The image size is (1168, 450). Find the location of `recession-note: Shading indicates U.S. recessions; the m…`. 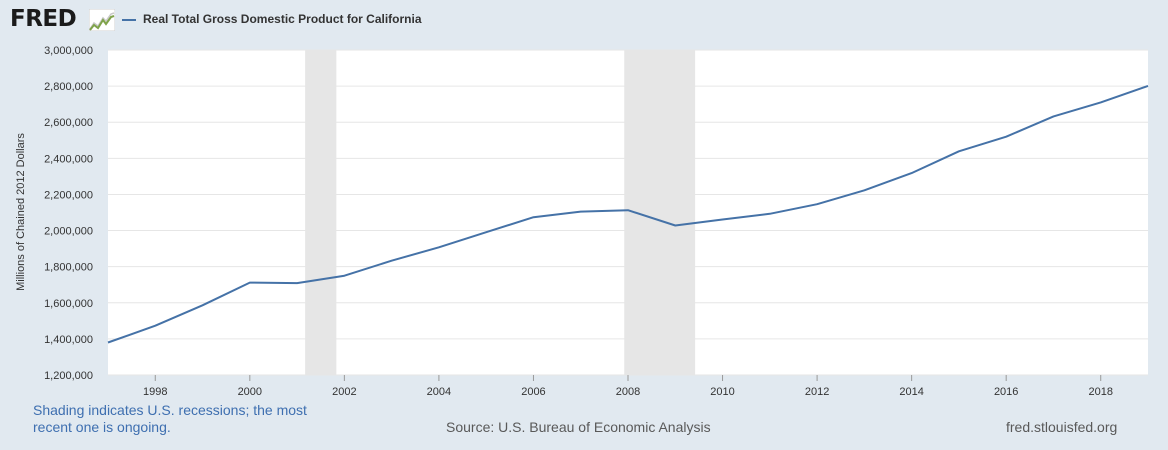

recession-note: Shading indicates U.S. recessions; the m… is located at coordinates (170, 418).